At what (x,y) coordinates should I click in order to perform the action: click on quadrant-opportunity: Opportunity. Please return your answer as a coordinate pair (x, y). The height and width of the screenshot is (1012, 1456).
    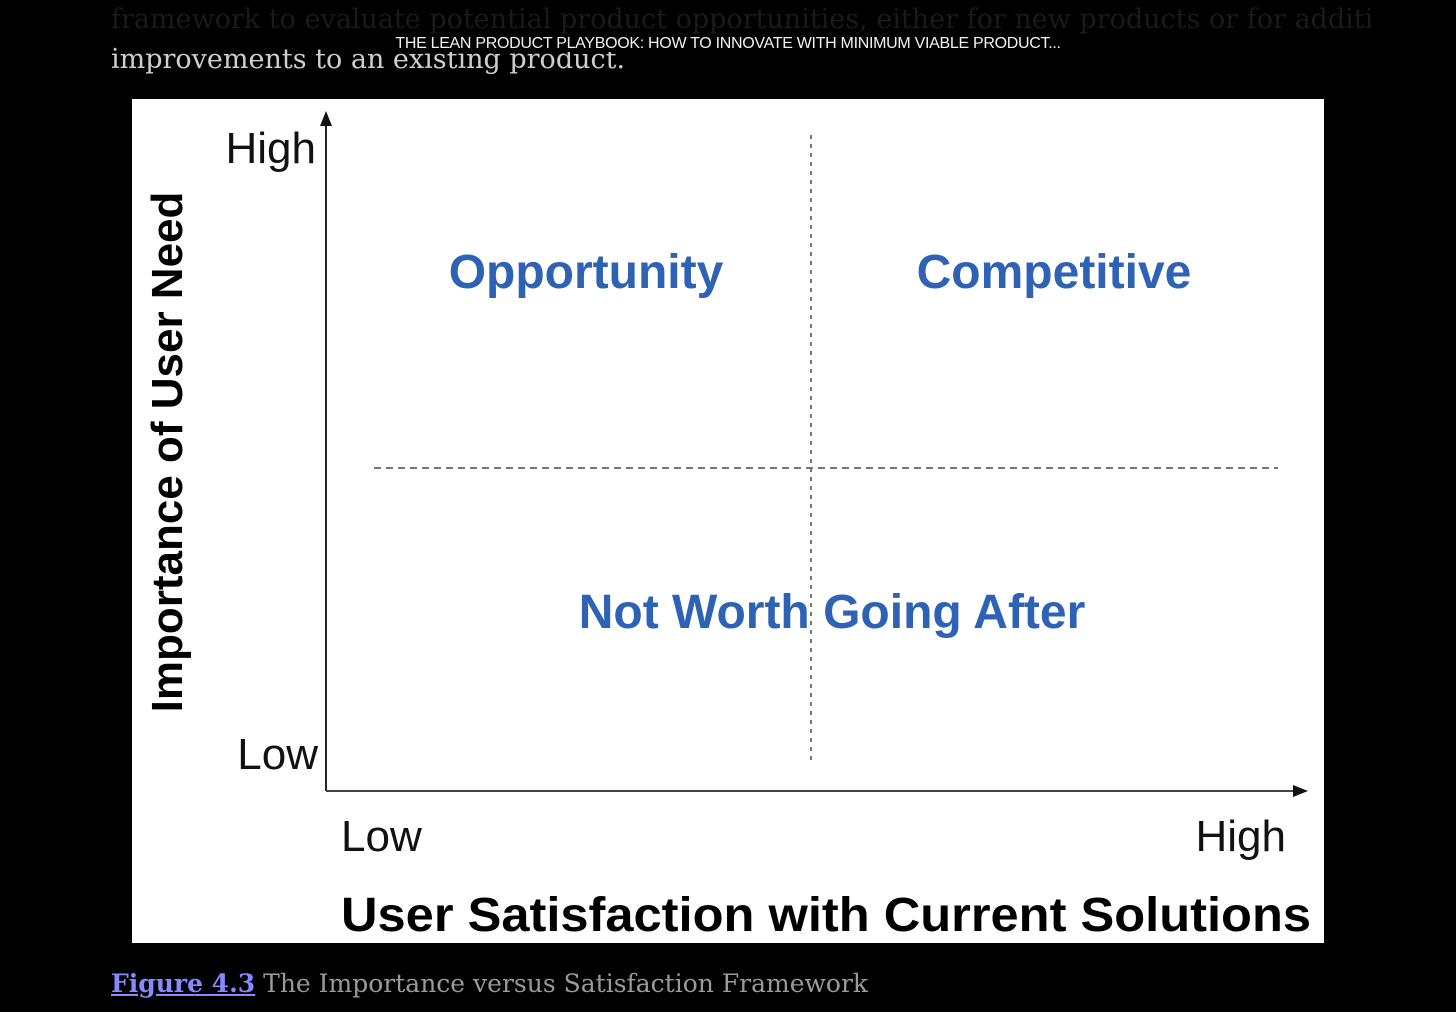
    Looking at the image, I should click on (586, 272).